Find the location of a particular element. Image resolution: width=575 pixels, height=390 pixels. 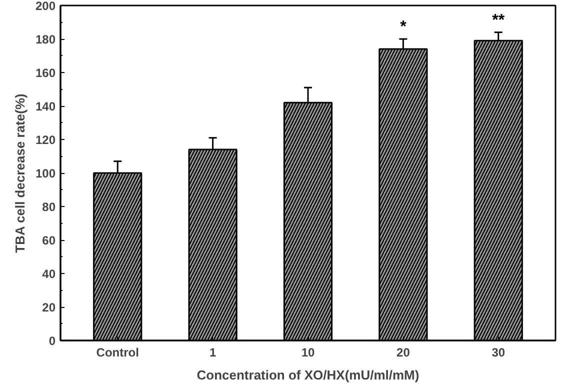

y-axis-title: TBA cell decrease rate(%) is located at coordinates (20, 173).